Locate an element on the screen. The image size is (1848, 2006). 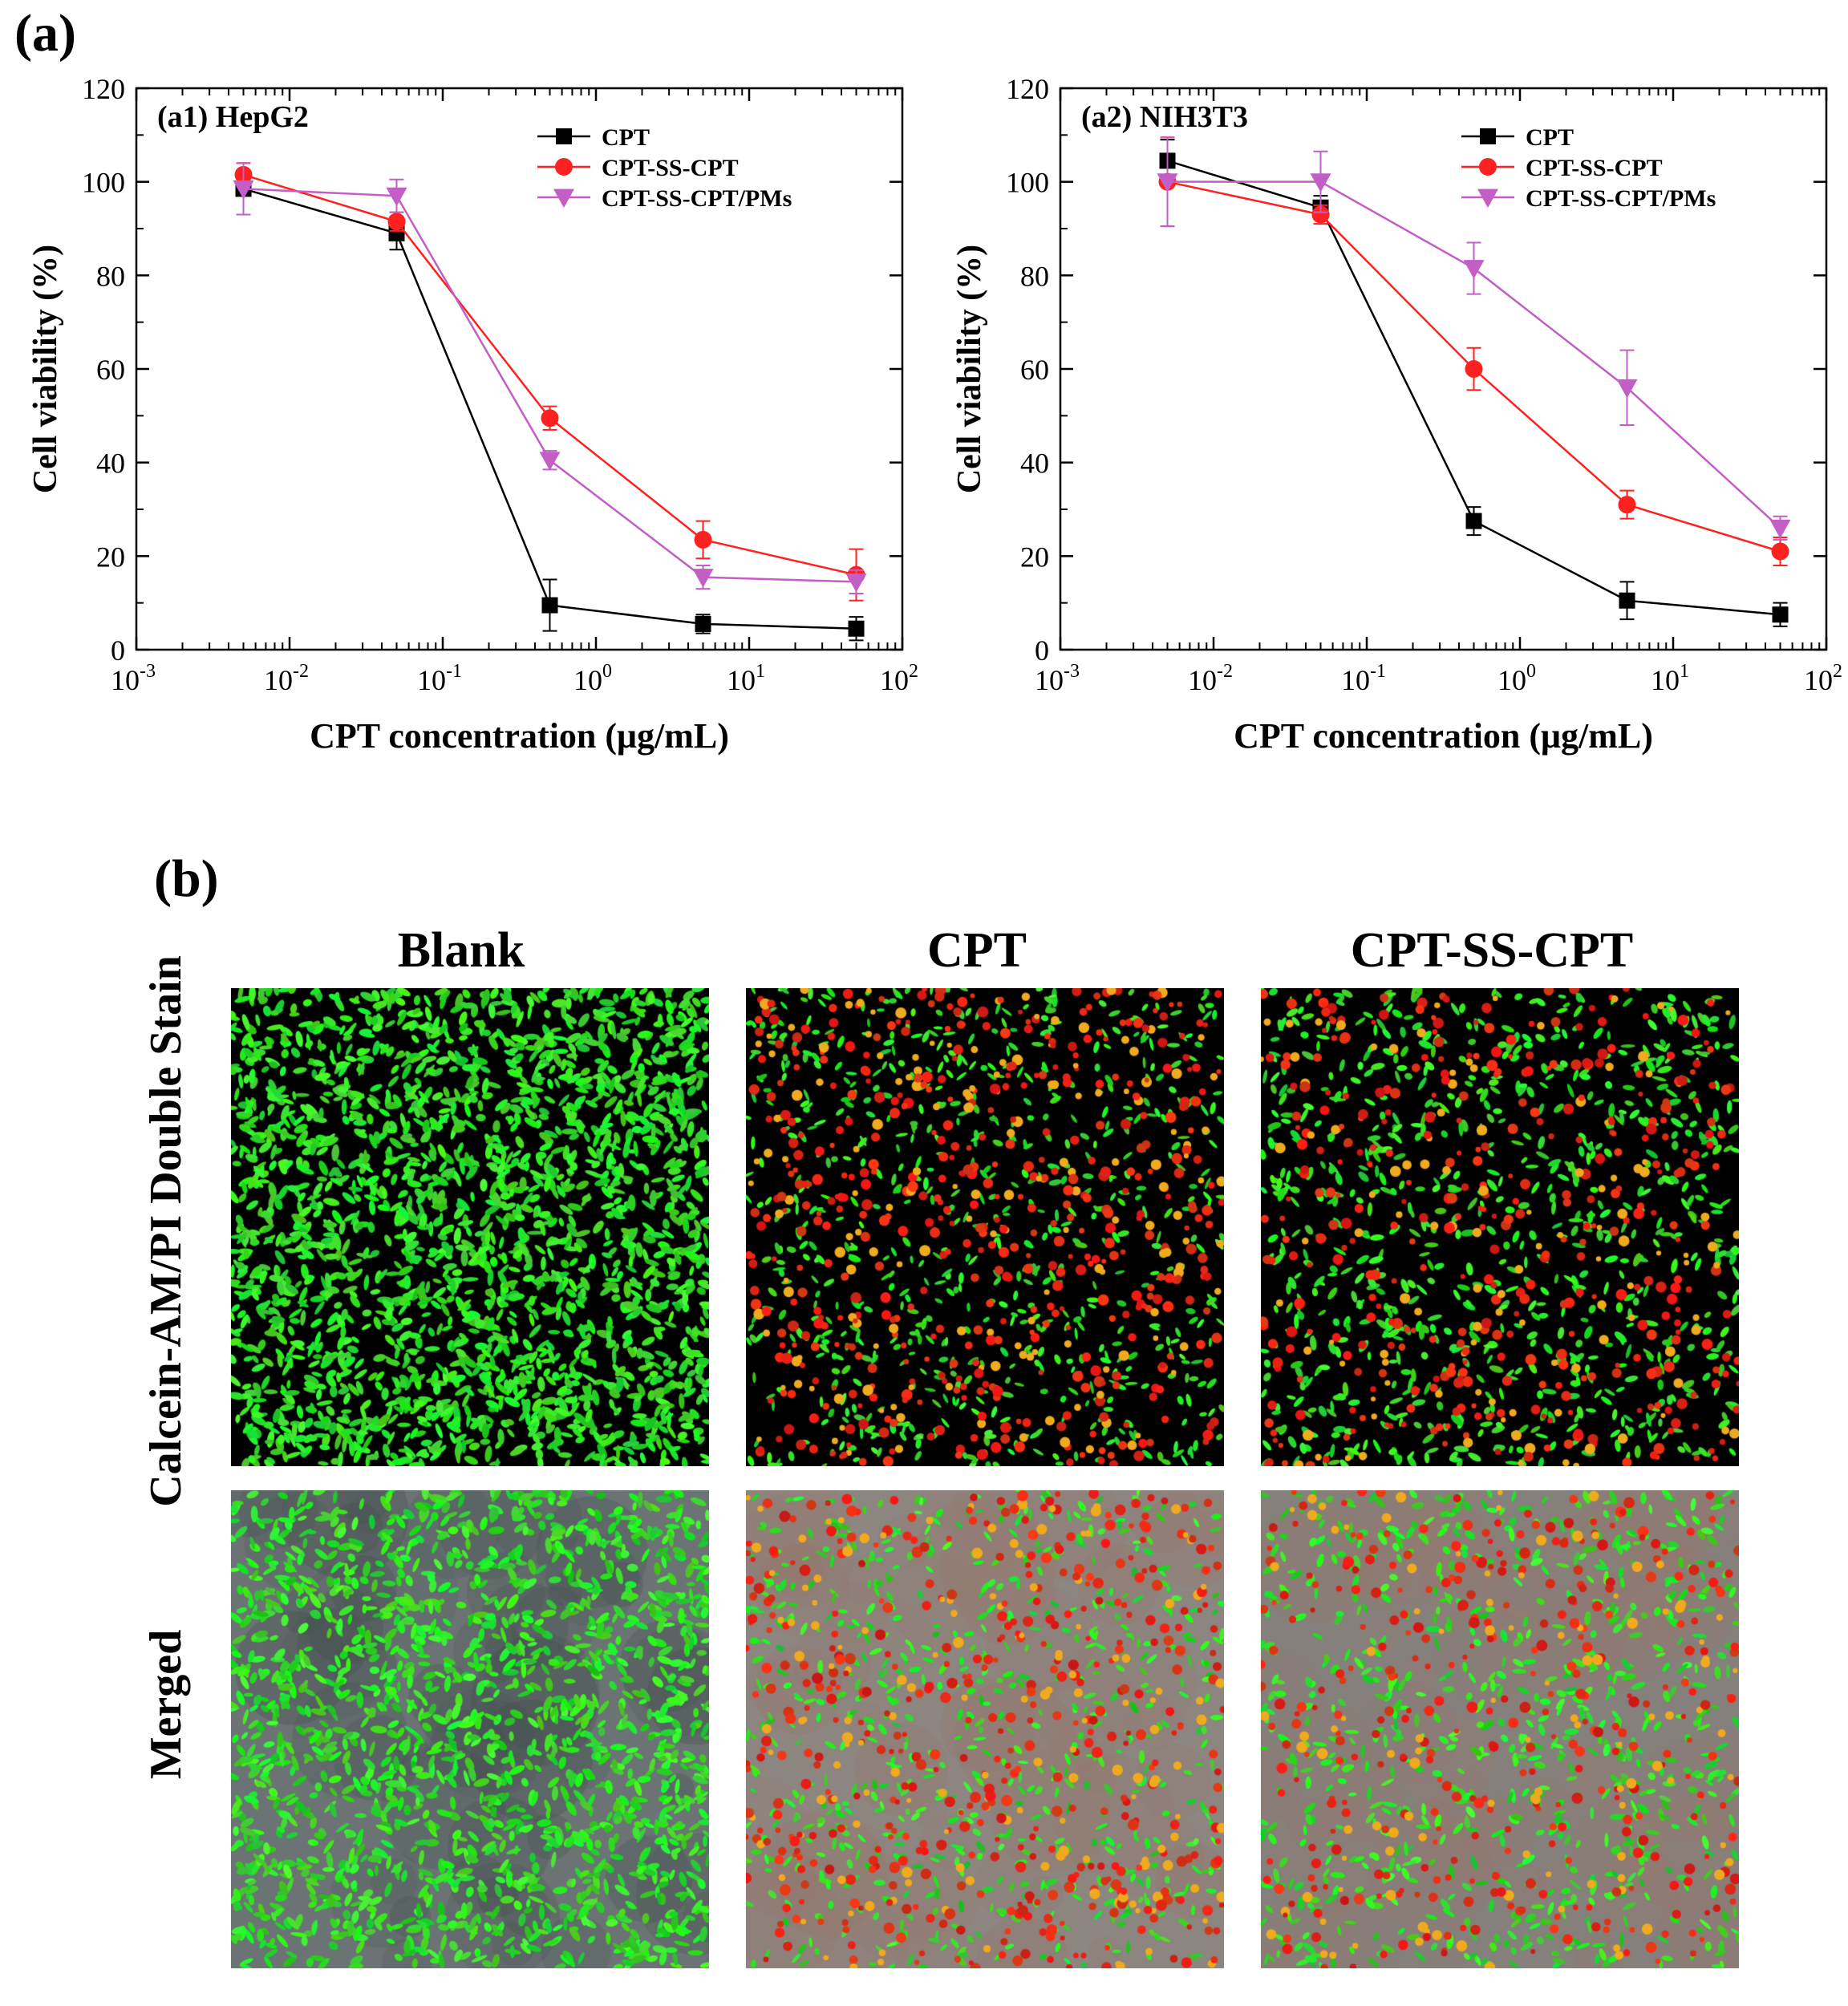
a1-x-axis-label: CPT concentration (μg/mL) is located at coordinates (519, 736).